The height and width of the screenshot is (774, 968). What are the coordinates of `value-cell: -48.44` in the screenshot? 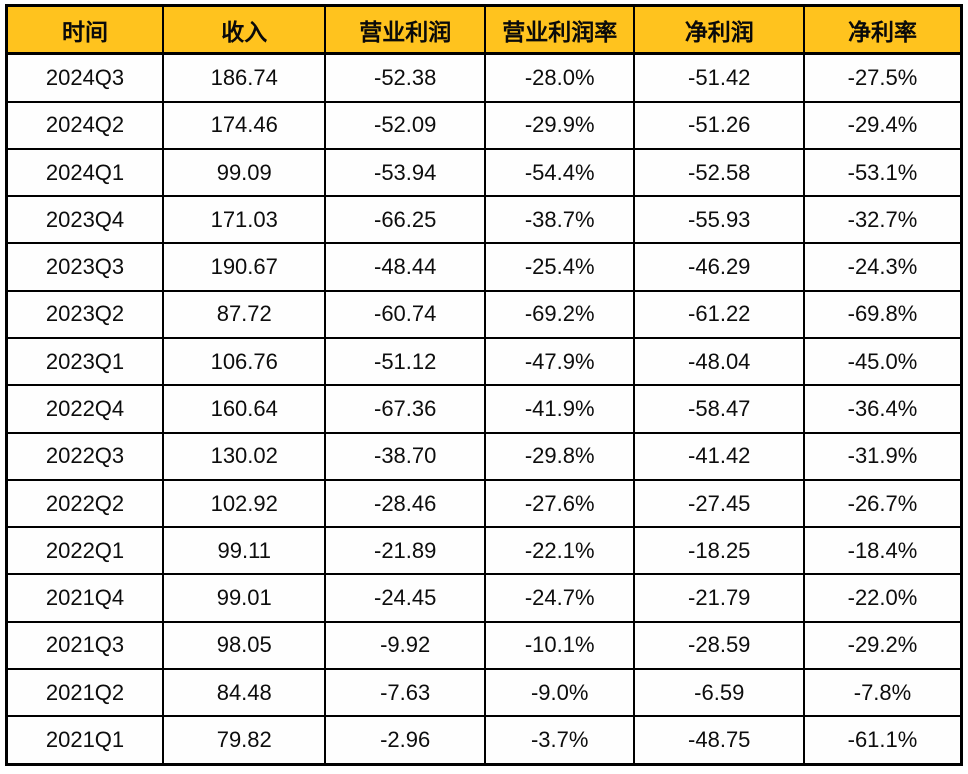 It's located at (405, 267).